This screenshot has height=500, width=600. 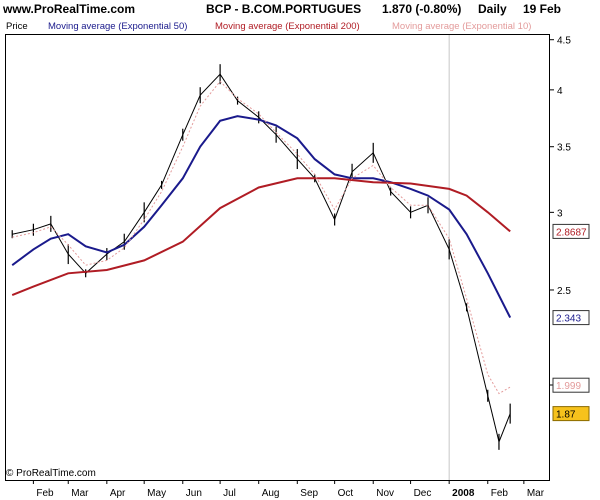 I want to click on legend-ema10: Moving average (Exponential 10), so click(x=462, y=26).